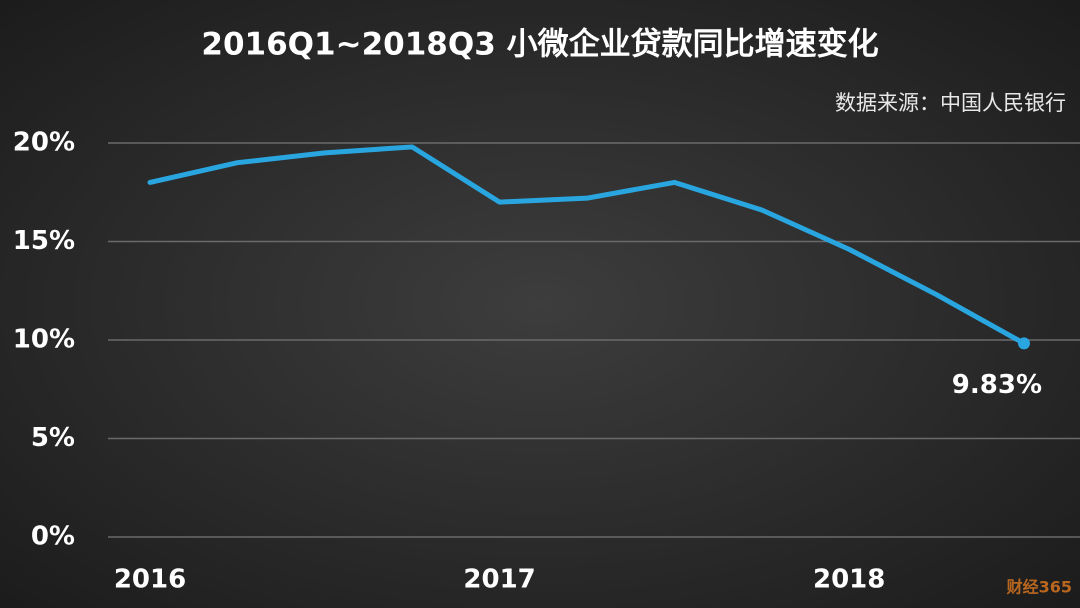  Describe the element at coordinates (997, 385) in the screenshot. I see `data-label: 9.83%` at that location.